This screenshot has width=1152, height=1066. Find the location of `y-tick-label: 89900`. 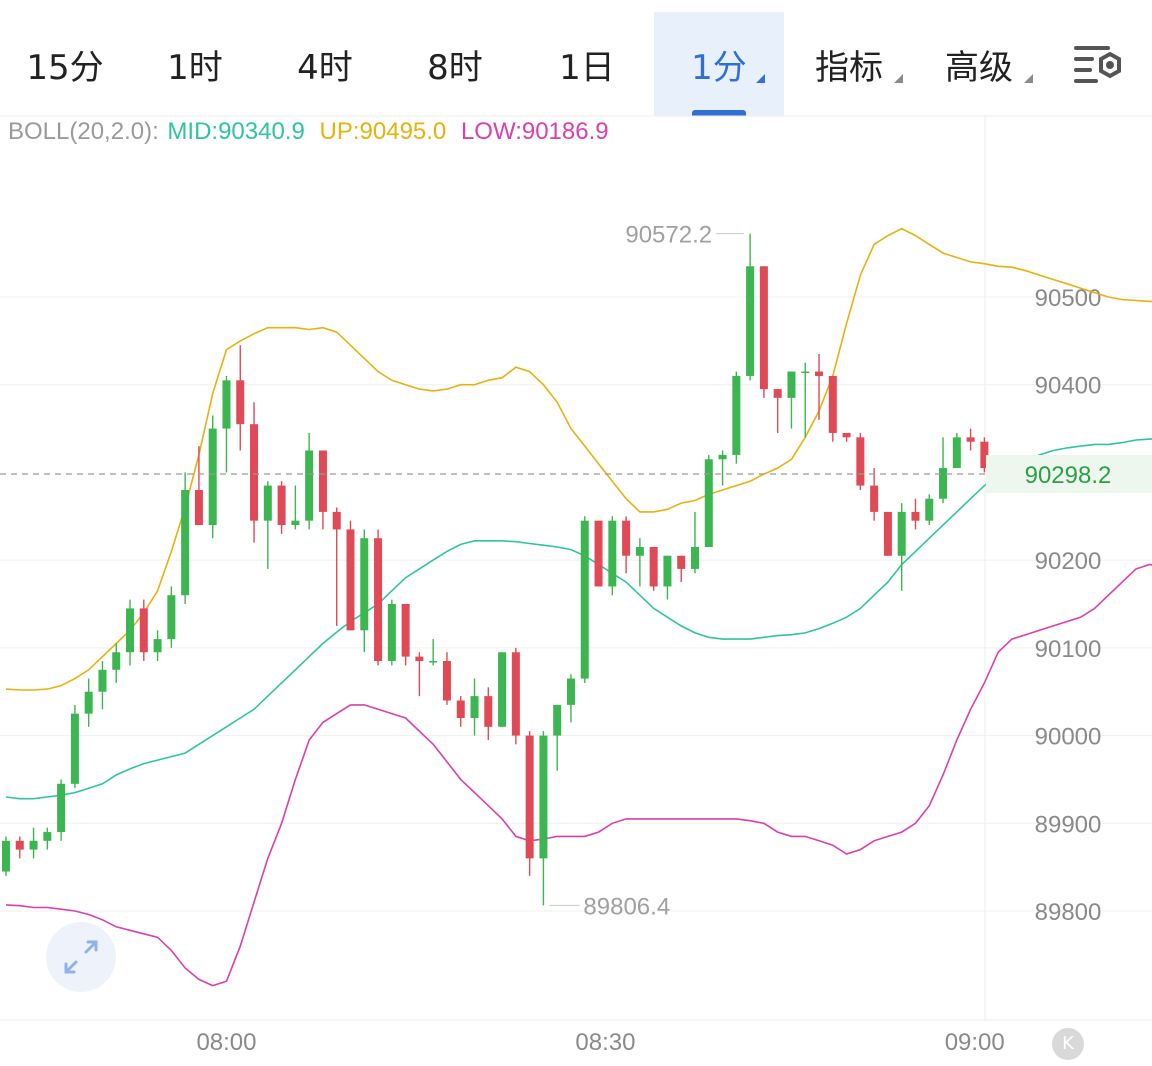

y-tick-label: 89900 is located at coordinates (1068, 824).